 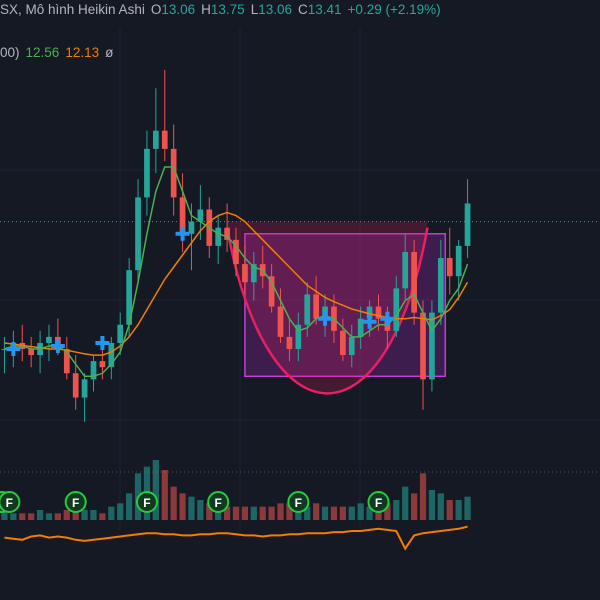 I want to click on ma-fast-value: 12.56, so click(x=42, y=52).